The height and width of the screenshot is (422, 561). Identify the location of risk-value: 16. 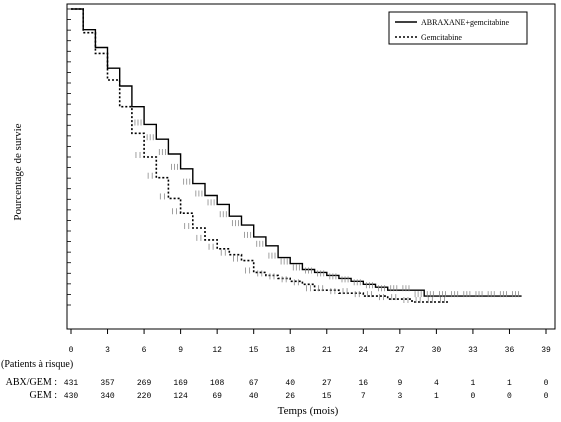
(364, 383).